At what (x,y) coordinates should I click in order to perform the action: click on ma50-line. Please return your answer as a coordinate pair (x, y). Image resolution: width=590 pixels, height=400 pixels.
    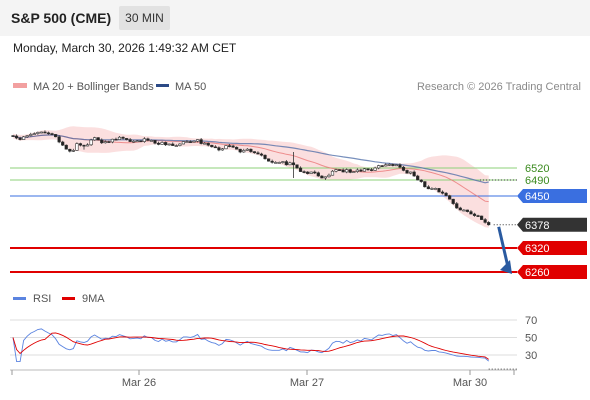
    Looking at the image, I should click on (250, 159).